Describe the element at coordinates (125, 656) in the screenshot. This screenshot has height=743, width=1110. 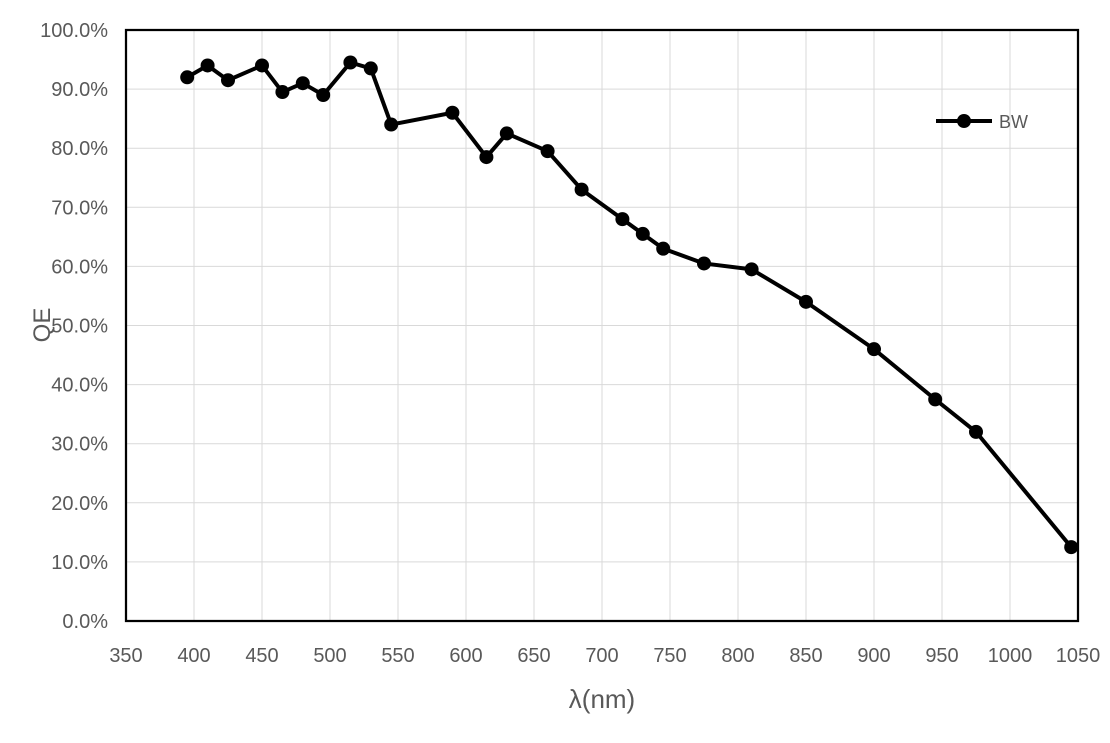
I see `x-tick-label: 350` at that location.